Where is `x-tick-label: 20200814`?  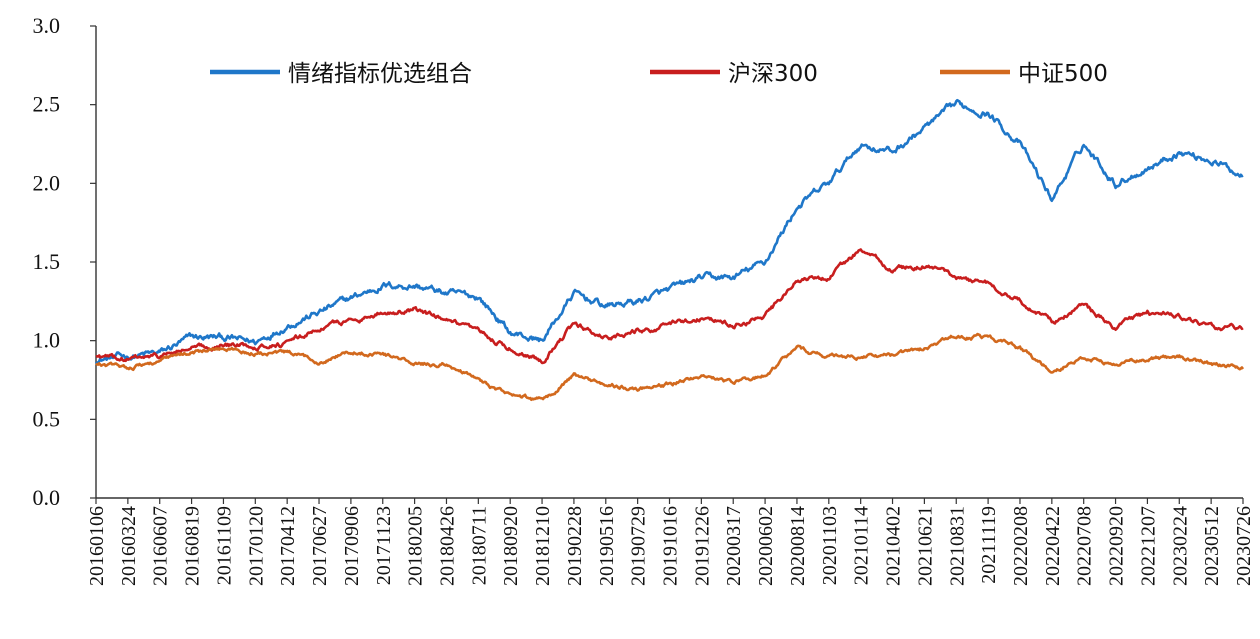 x-tick-label: 20200814 is located at coordinates (798, 546).